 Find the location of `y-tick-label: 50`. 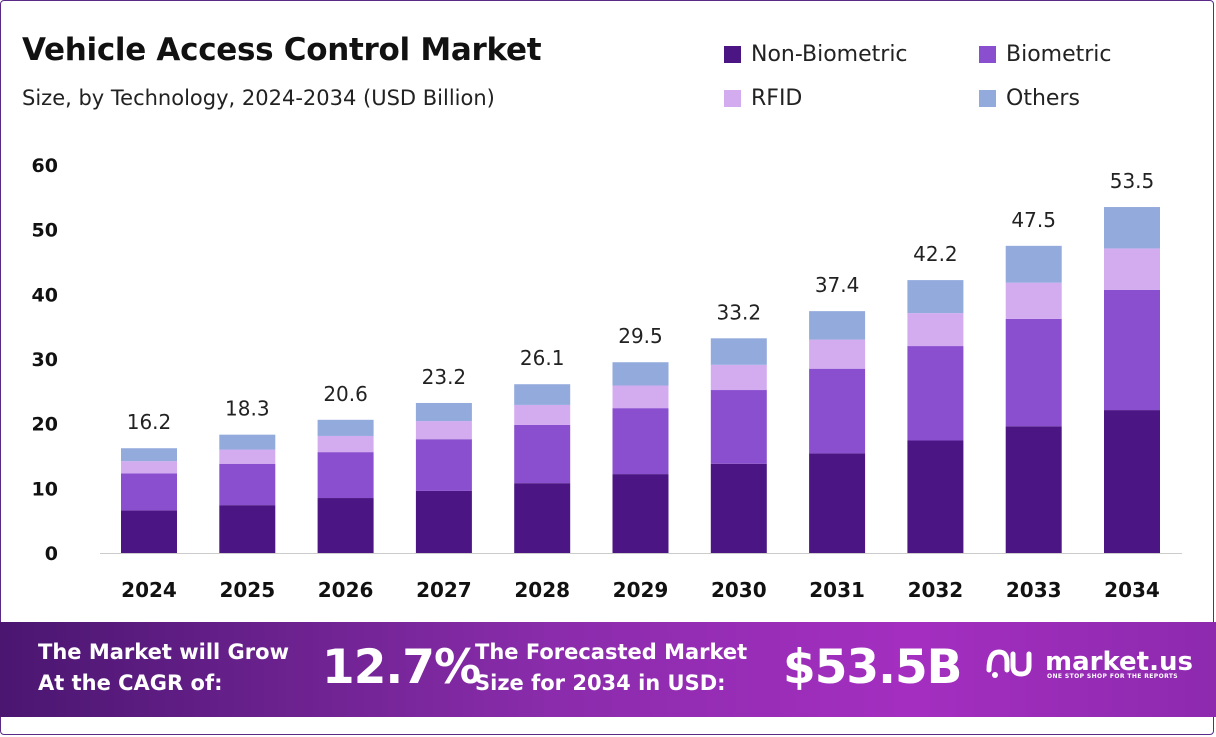

y-tick-label: 50 is located at coordinates (45, 231).